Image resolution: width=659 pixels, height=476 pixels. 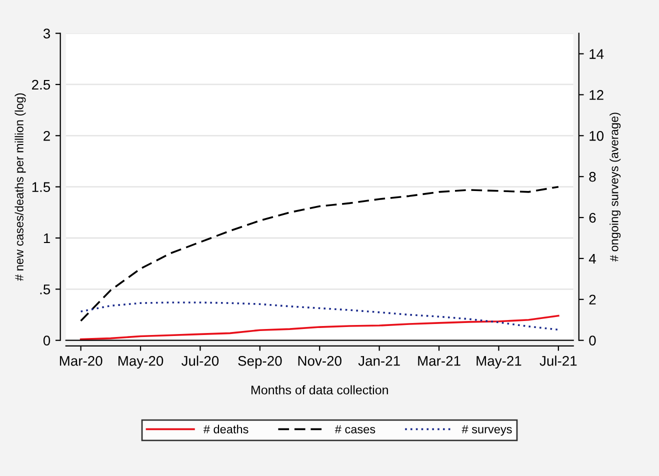 I want to click on y2-tick-label: 0, so click(x=592, y=341).